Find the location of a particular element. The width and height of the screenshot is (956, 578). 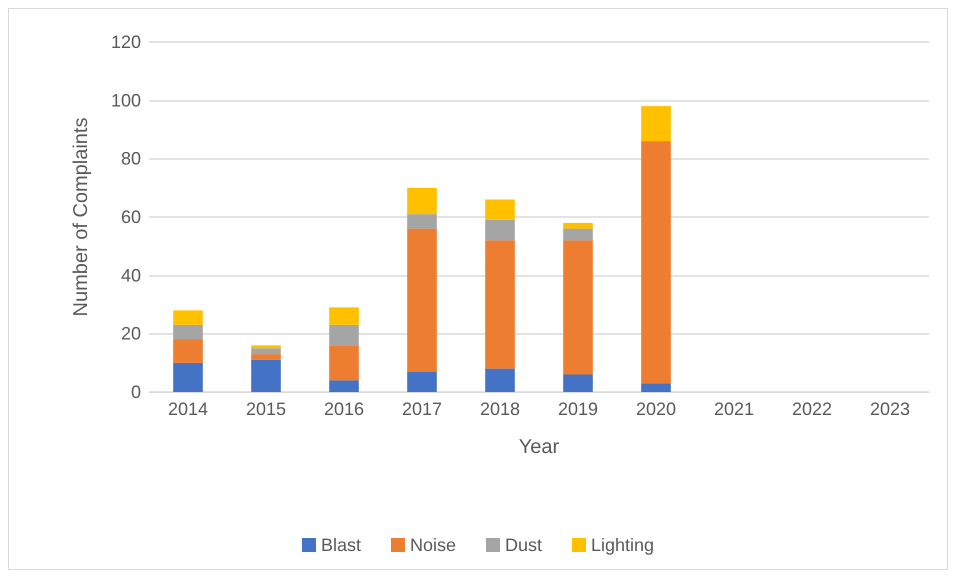

y-tick-label: 0 is located at coordinates (135, 392).